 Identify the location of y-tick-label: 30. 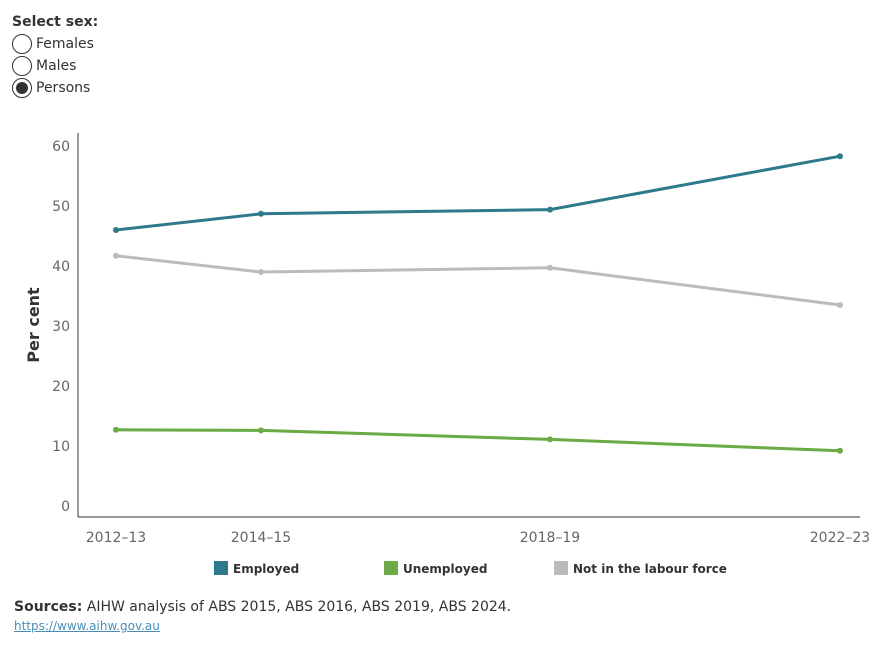
(61, 327).